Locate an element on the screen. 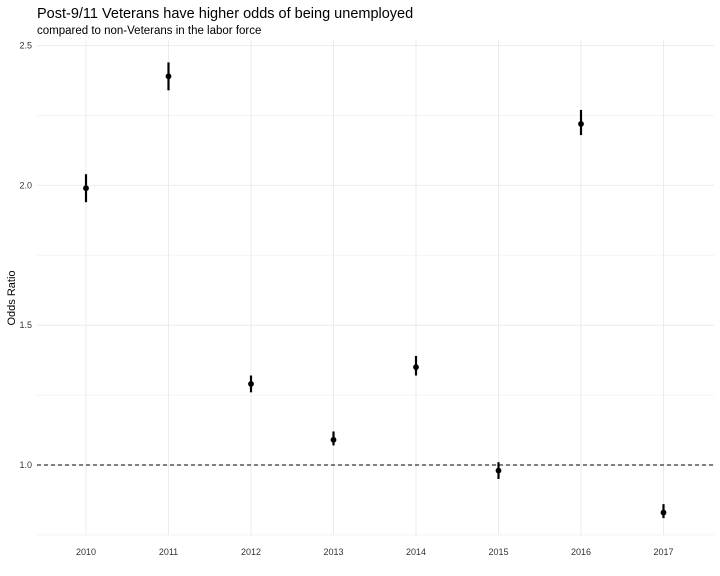  x-tick-labels: 2010 2011 2012 2013 2014 2015 2016 2017 is located at coordinates (375, 552).